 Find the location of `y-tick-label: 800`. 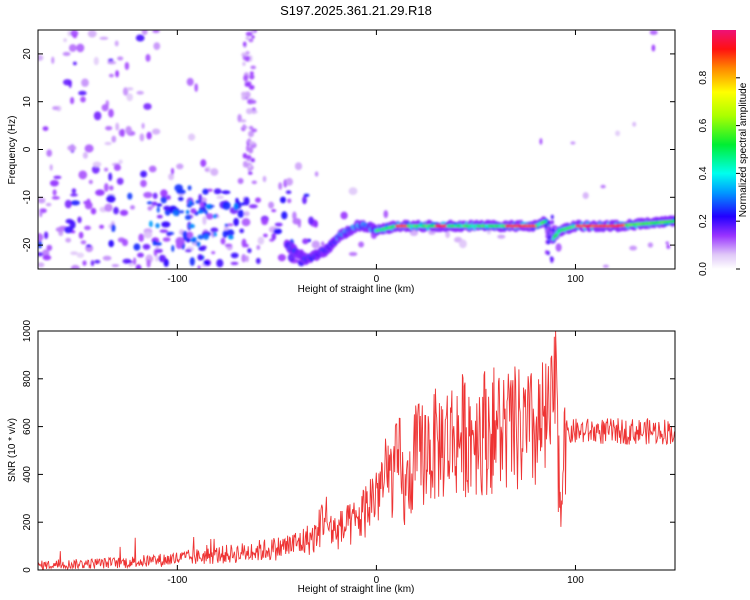

y-tick-label: 800 is located at coordinates (27, 378).